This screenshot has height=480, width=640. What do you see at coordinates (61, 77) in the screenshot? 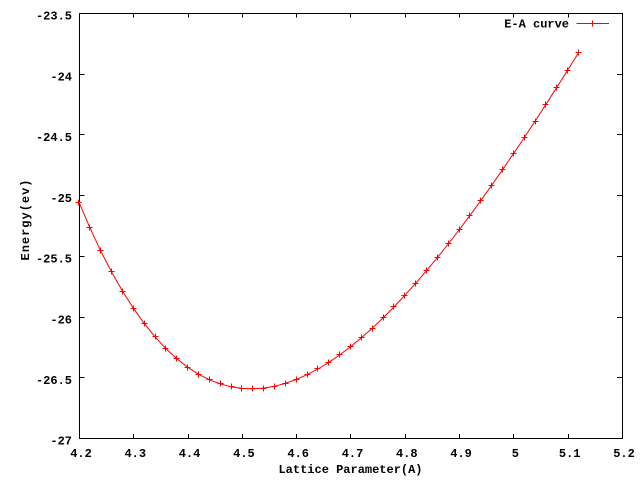
I see `svg-text: -24` at bounding box center [61, 77].